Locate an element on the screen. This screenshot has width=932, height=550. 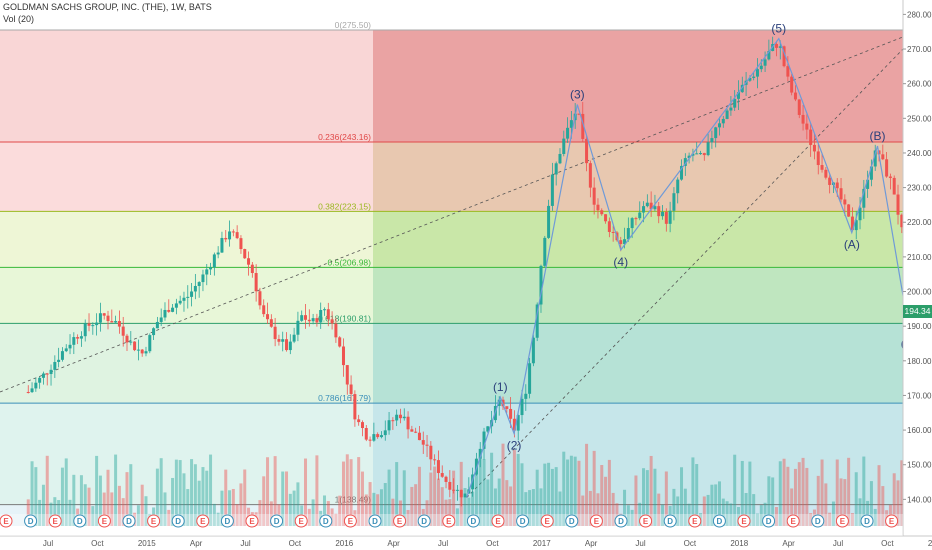
x-tick-label: 2016 is located at coordinates (344, 543).